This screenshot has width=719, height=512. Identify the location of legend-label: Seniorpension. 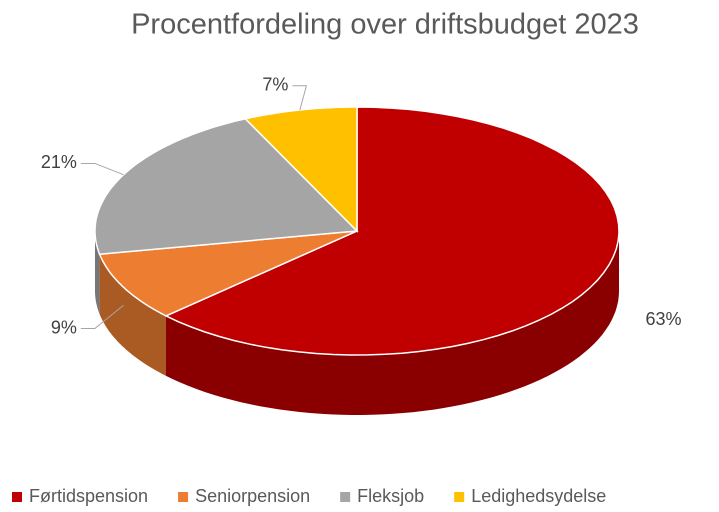
(252, 496).